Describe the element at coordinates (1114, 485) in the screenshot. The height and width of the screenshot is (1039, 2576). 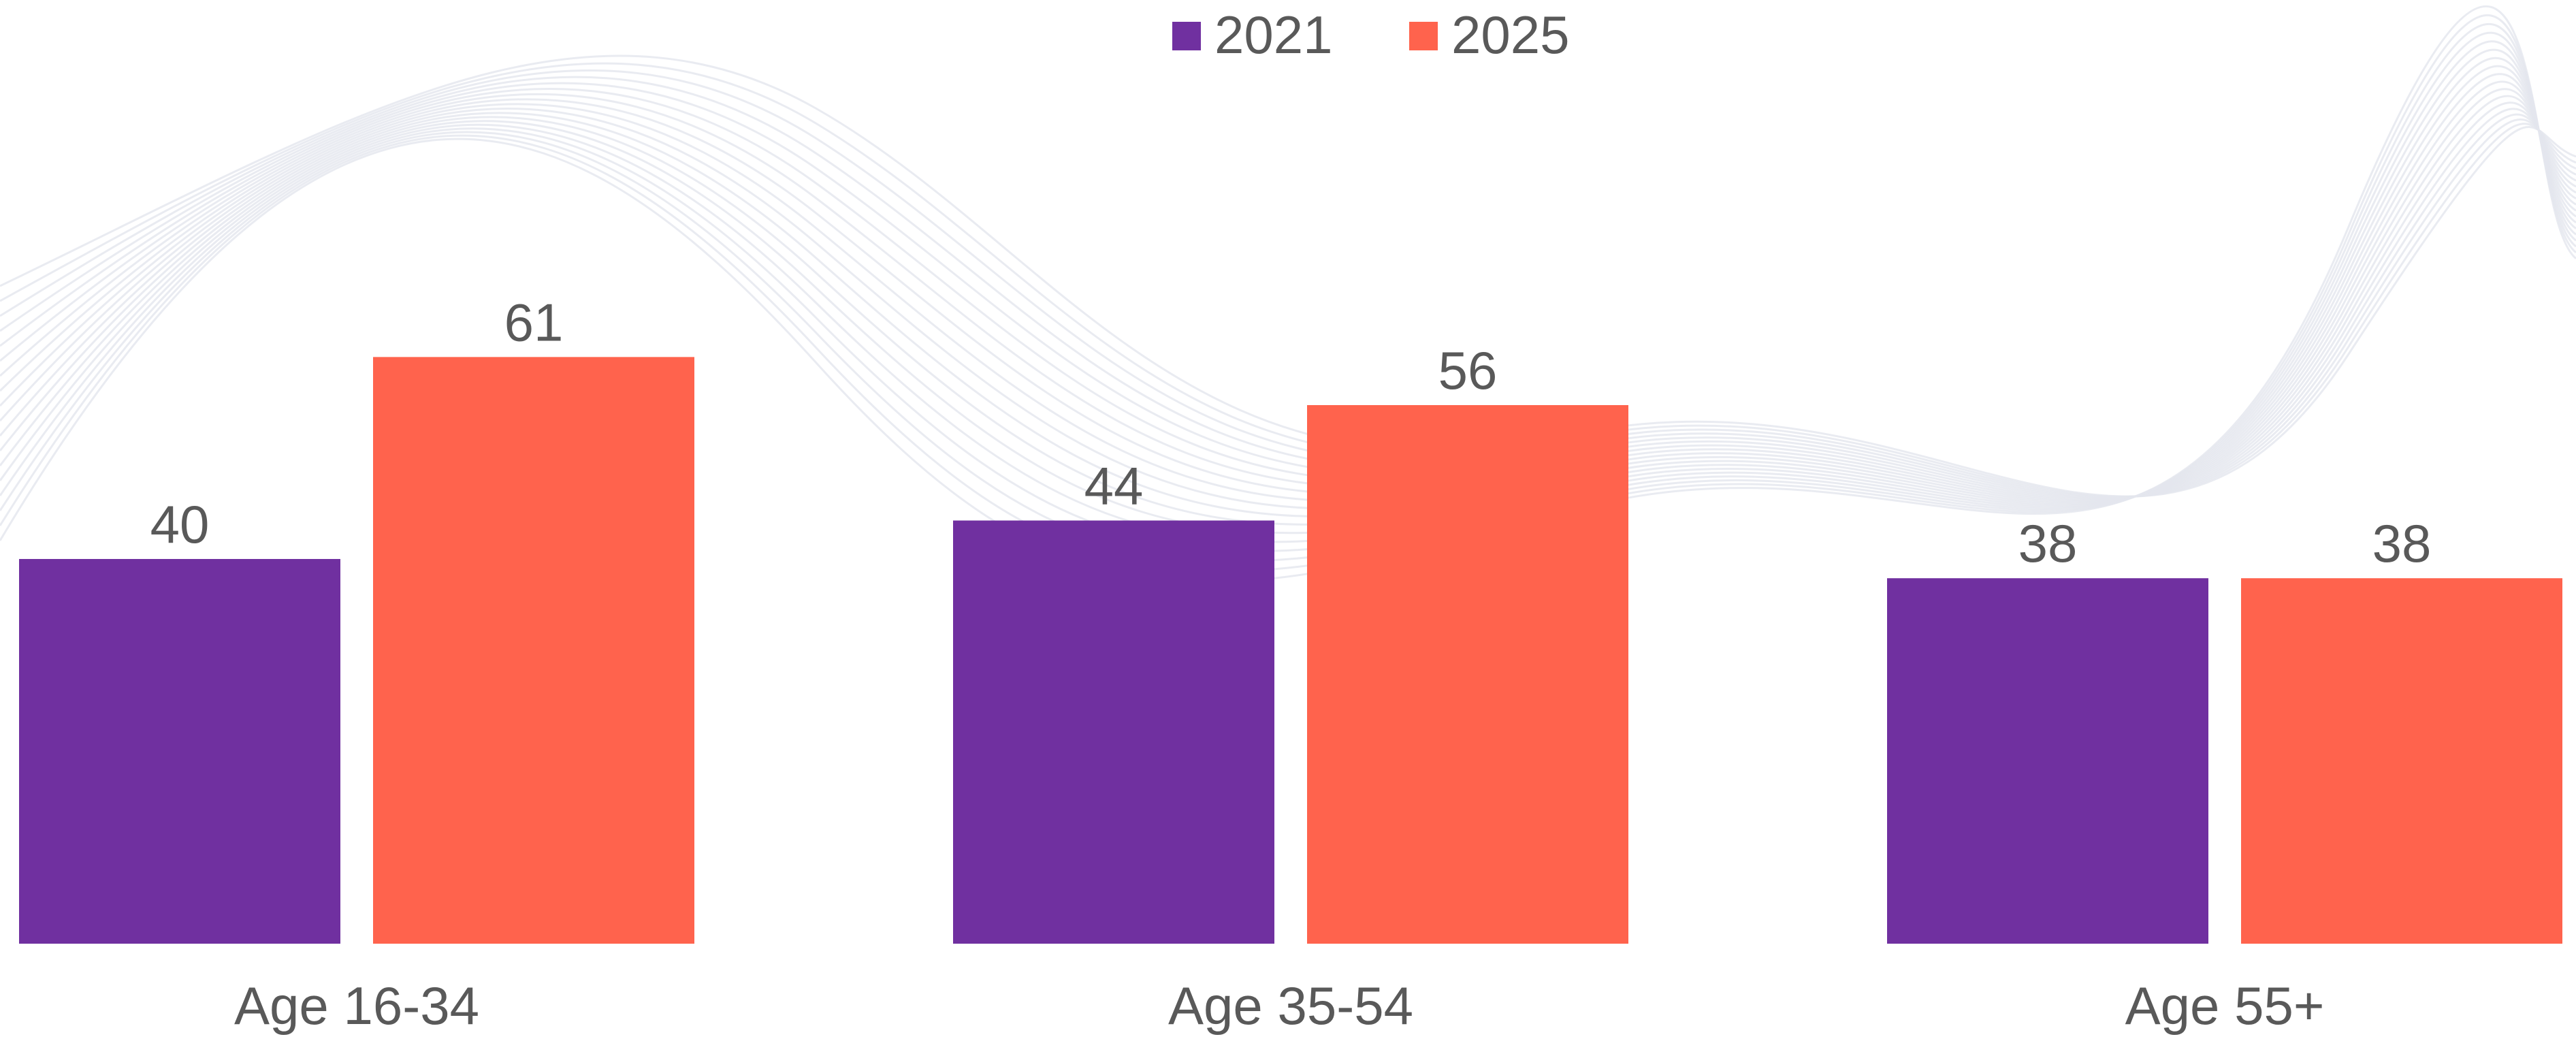
I see `data-label: 44` at that location.